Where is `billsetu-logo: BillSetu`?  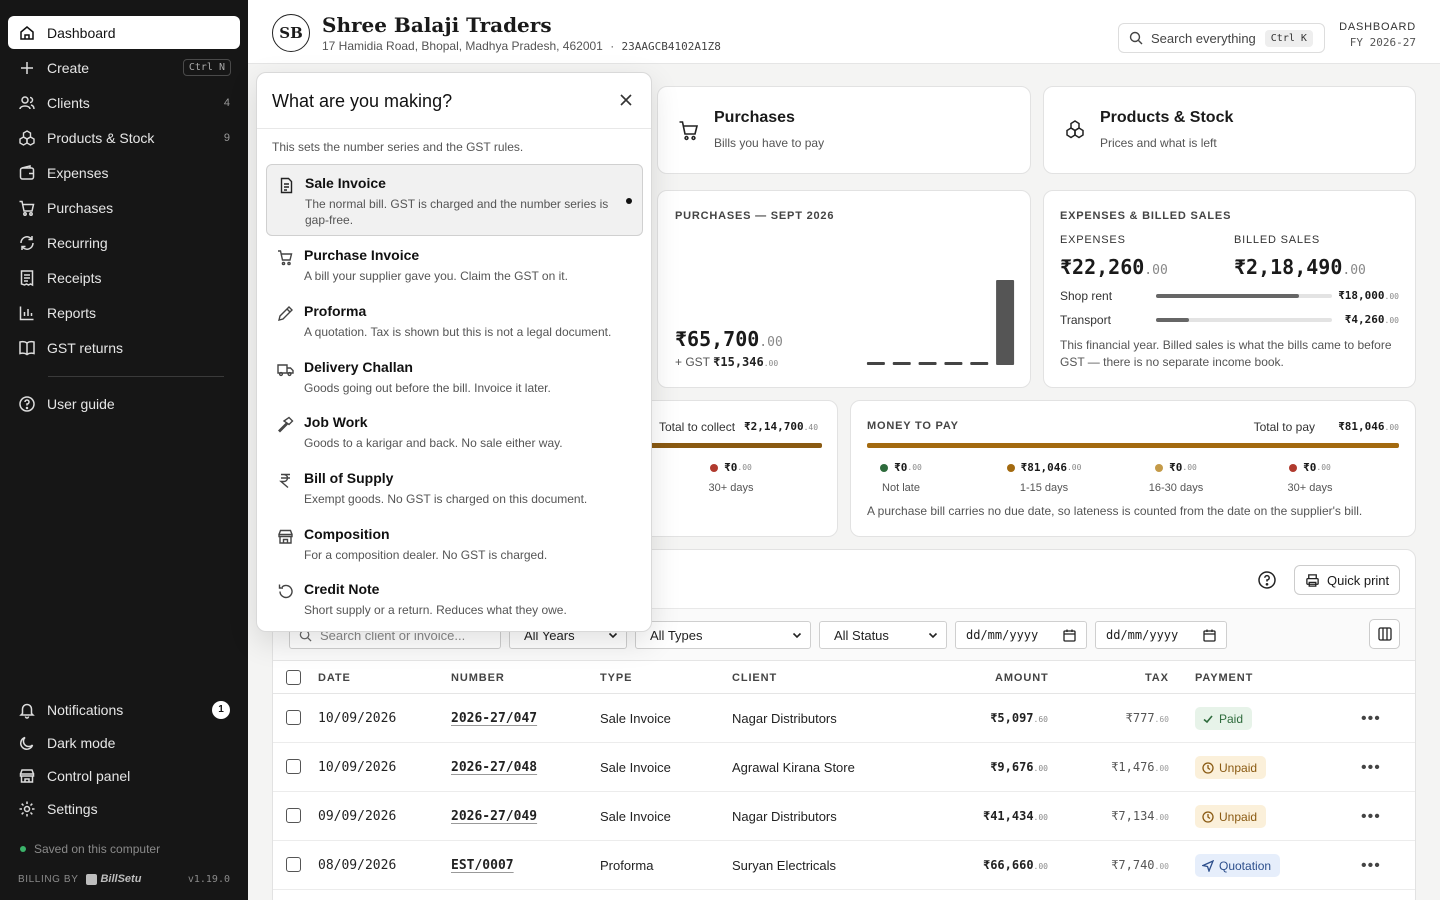
billsetu-logo: BillSetu is located at coordinates (113, 879).